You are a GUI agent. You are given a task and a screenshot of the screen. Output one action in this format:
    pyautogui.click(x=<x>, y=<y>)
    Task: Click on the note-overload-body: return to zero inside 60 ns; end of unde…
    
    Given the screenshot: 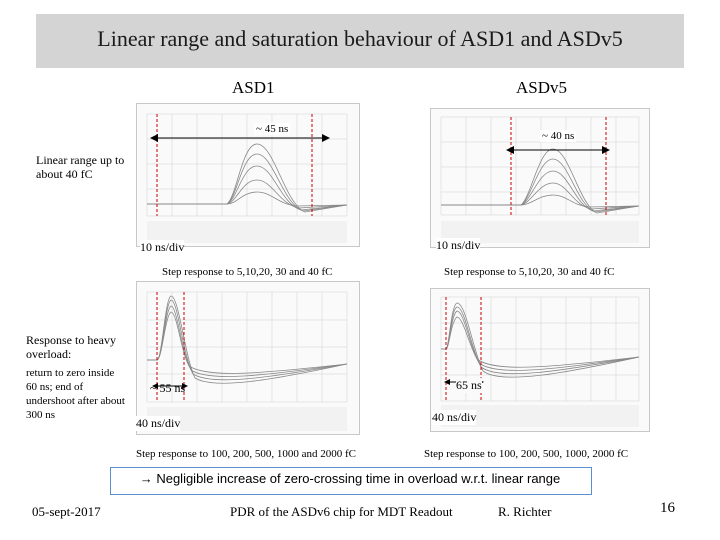 What is the action you would take?
    pyautogui.click(x=75, y=394)
    